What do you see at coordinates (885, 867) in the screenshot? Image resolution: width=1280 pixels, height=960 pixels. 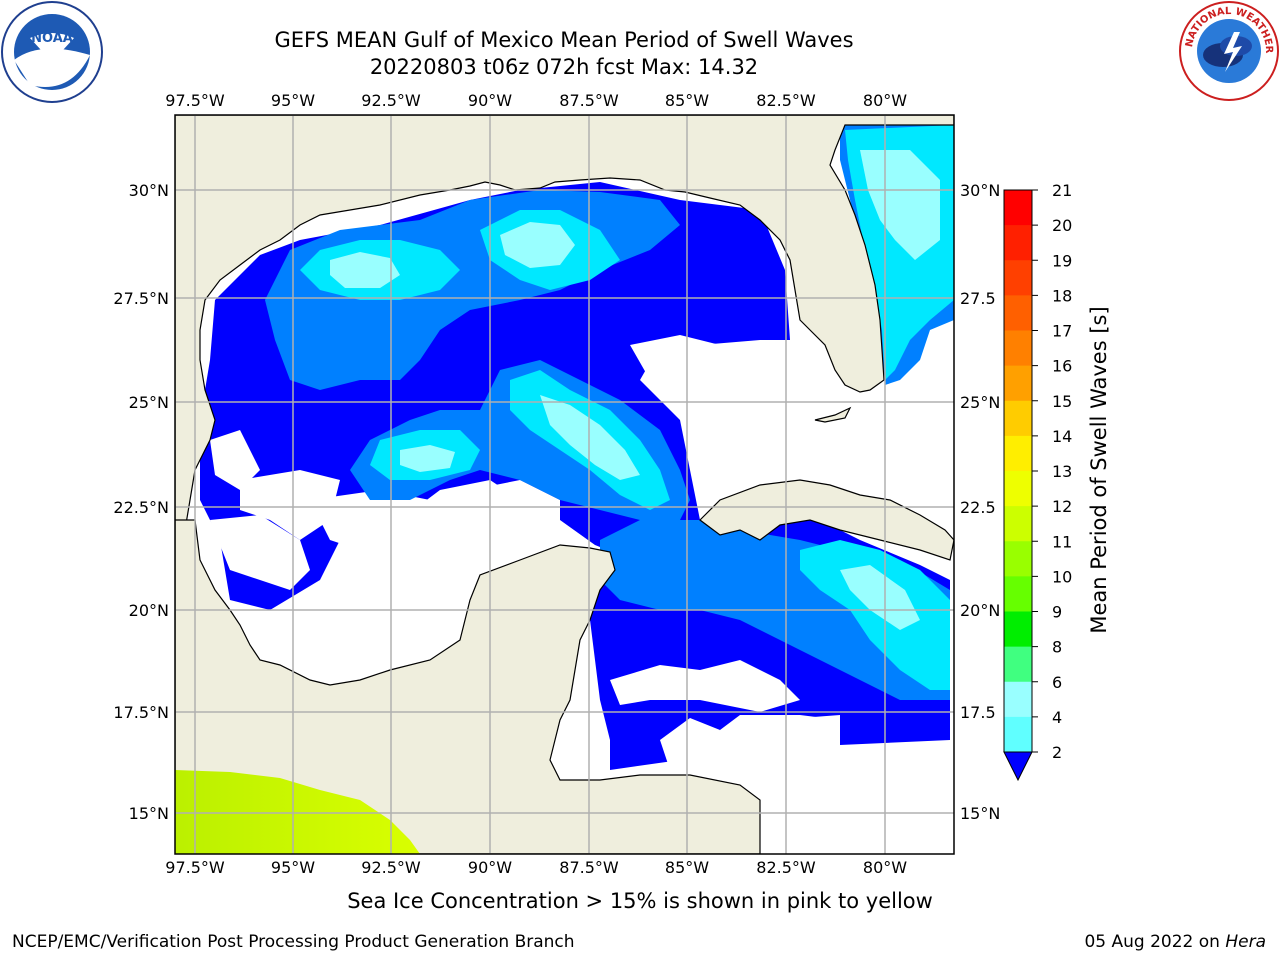 I see `lon-tick-bottom: 80°W` at bounding box center [885, 867].